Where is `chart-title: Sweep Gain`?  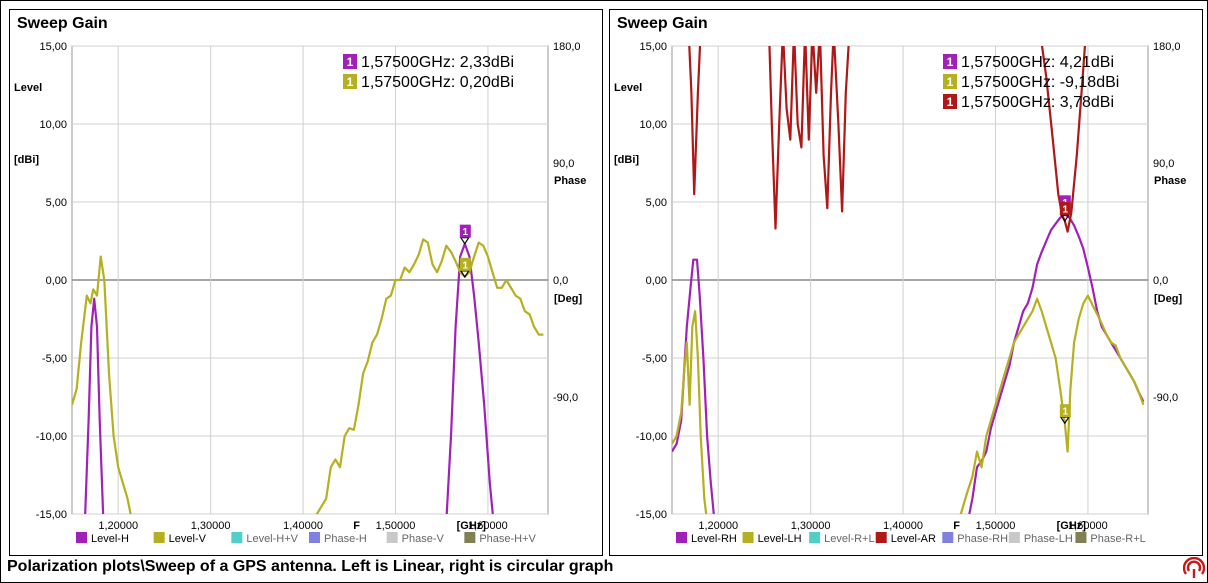 chart-title: Sweep Gain is located at coordinates (62, 23).